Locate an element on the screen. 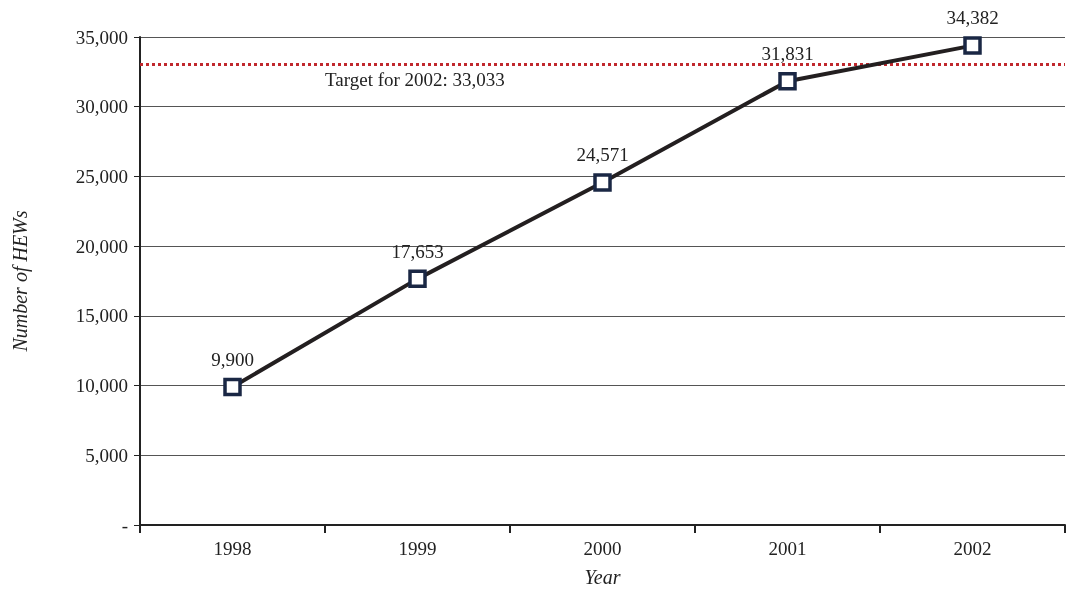 This screenshot has height=592, width=1073. data-label: 34,382 is located at coordinates (972, 18).